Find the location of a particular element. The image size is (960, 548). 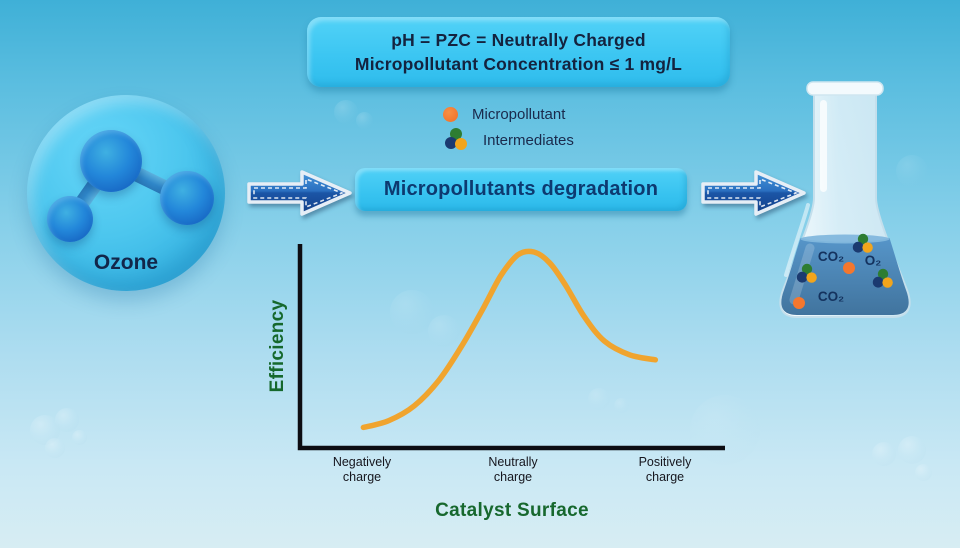

erlenmeyer-flask: CO₂ O₂ CO₂ is located at coordinates (845, 199).